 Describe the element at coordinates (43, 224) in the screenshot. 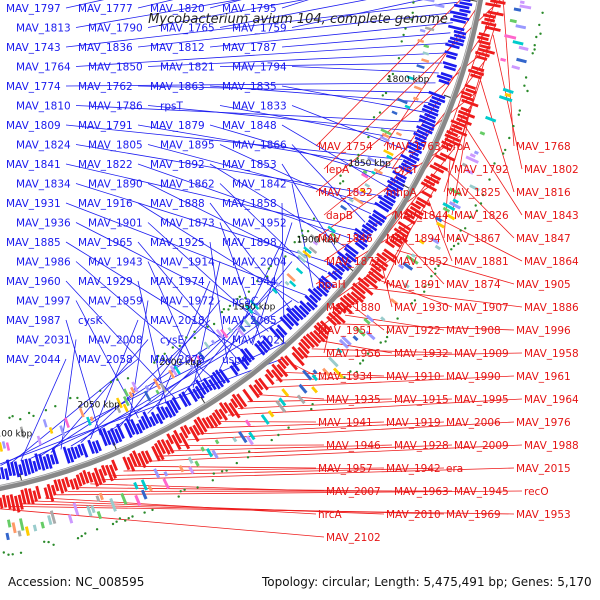

I see `forward-gene-label: MAV_1936` at that location.